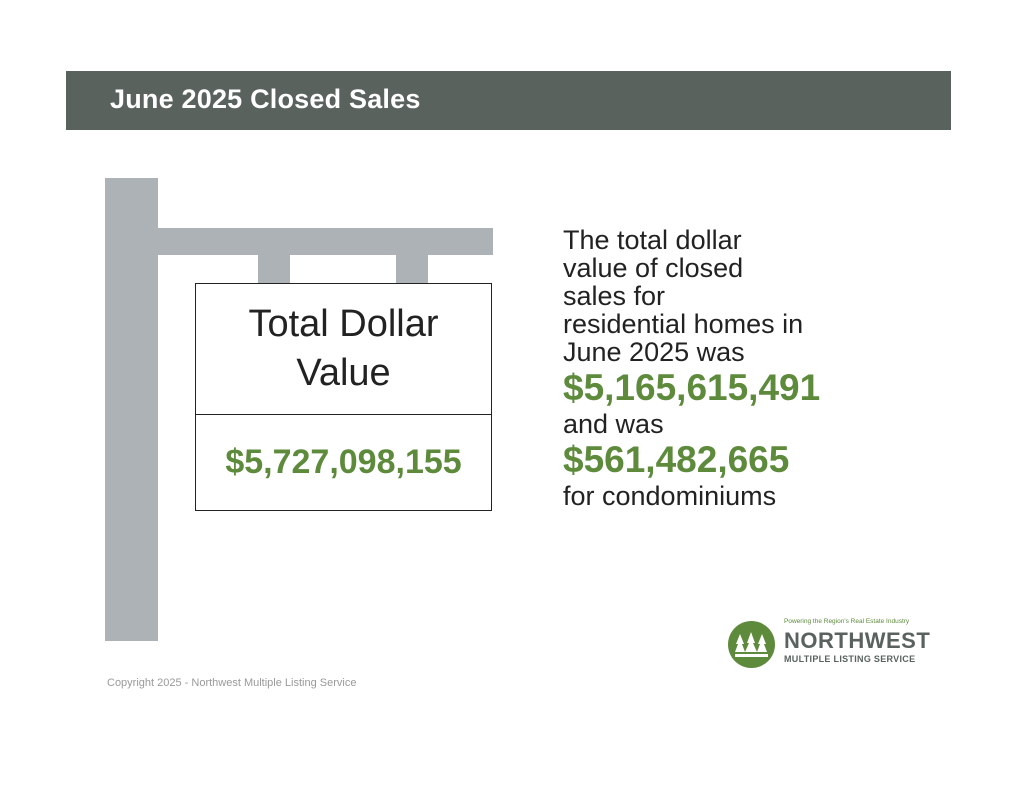 The height and width of the screenshot is (791, 1024). What do you see at coordinates (857, 640) in the screenshot?
I see `logo-name: NORTHWEST` at bounding box center [857, 640].